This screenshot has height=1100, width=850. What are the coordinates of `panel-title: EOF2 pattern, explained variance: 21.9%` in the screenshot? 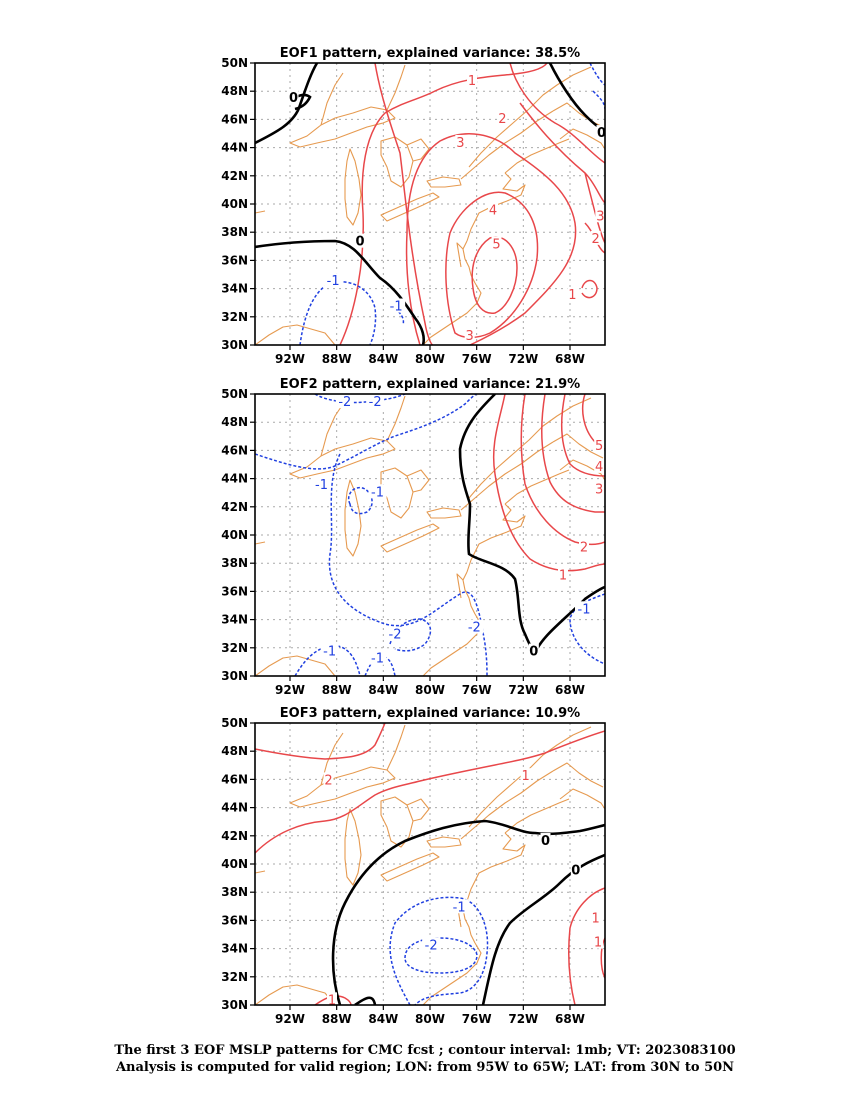 It's located at (430, 384).